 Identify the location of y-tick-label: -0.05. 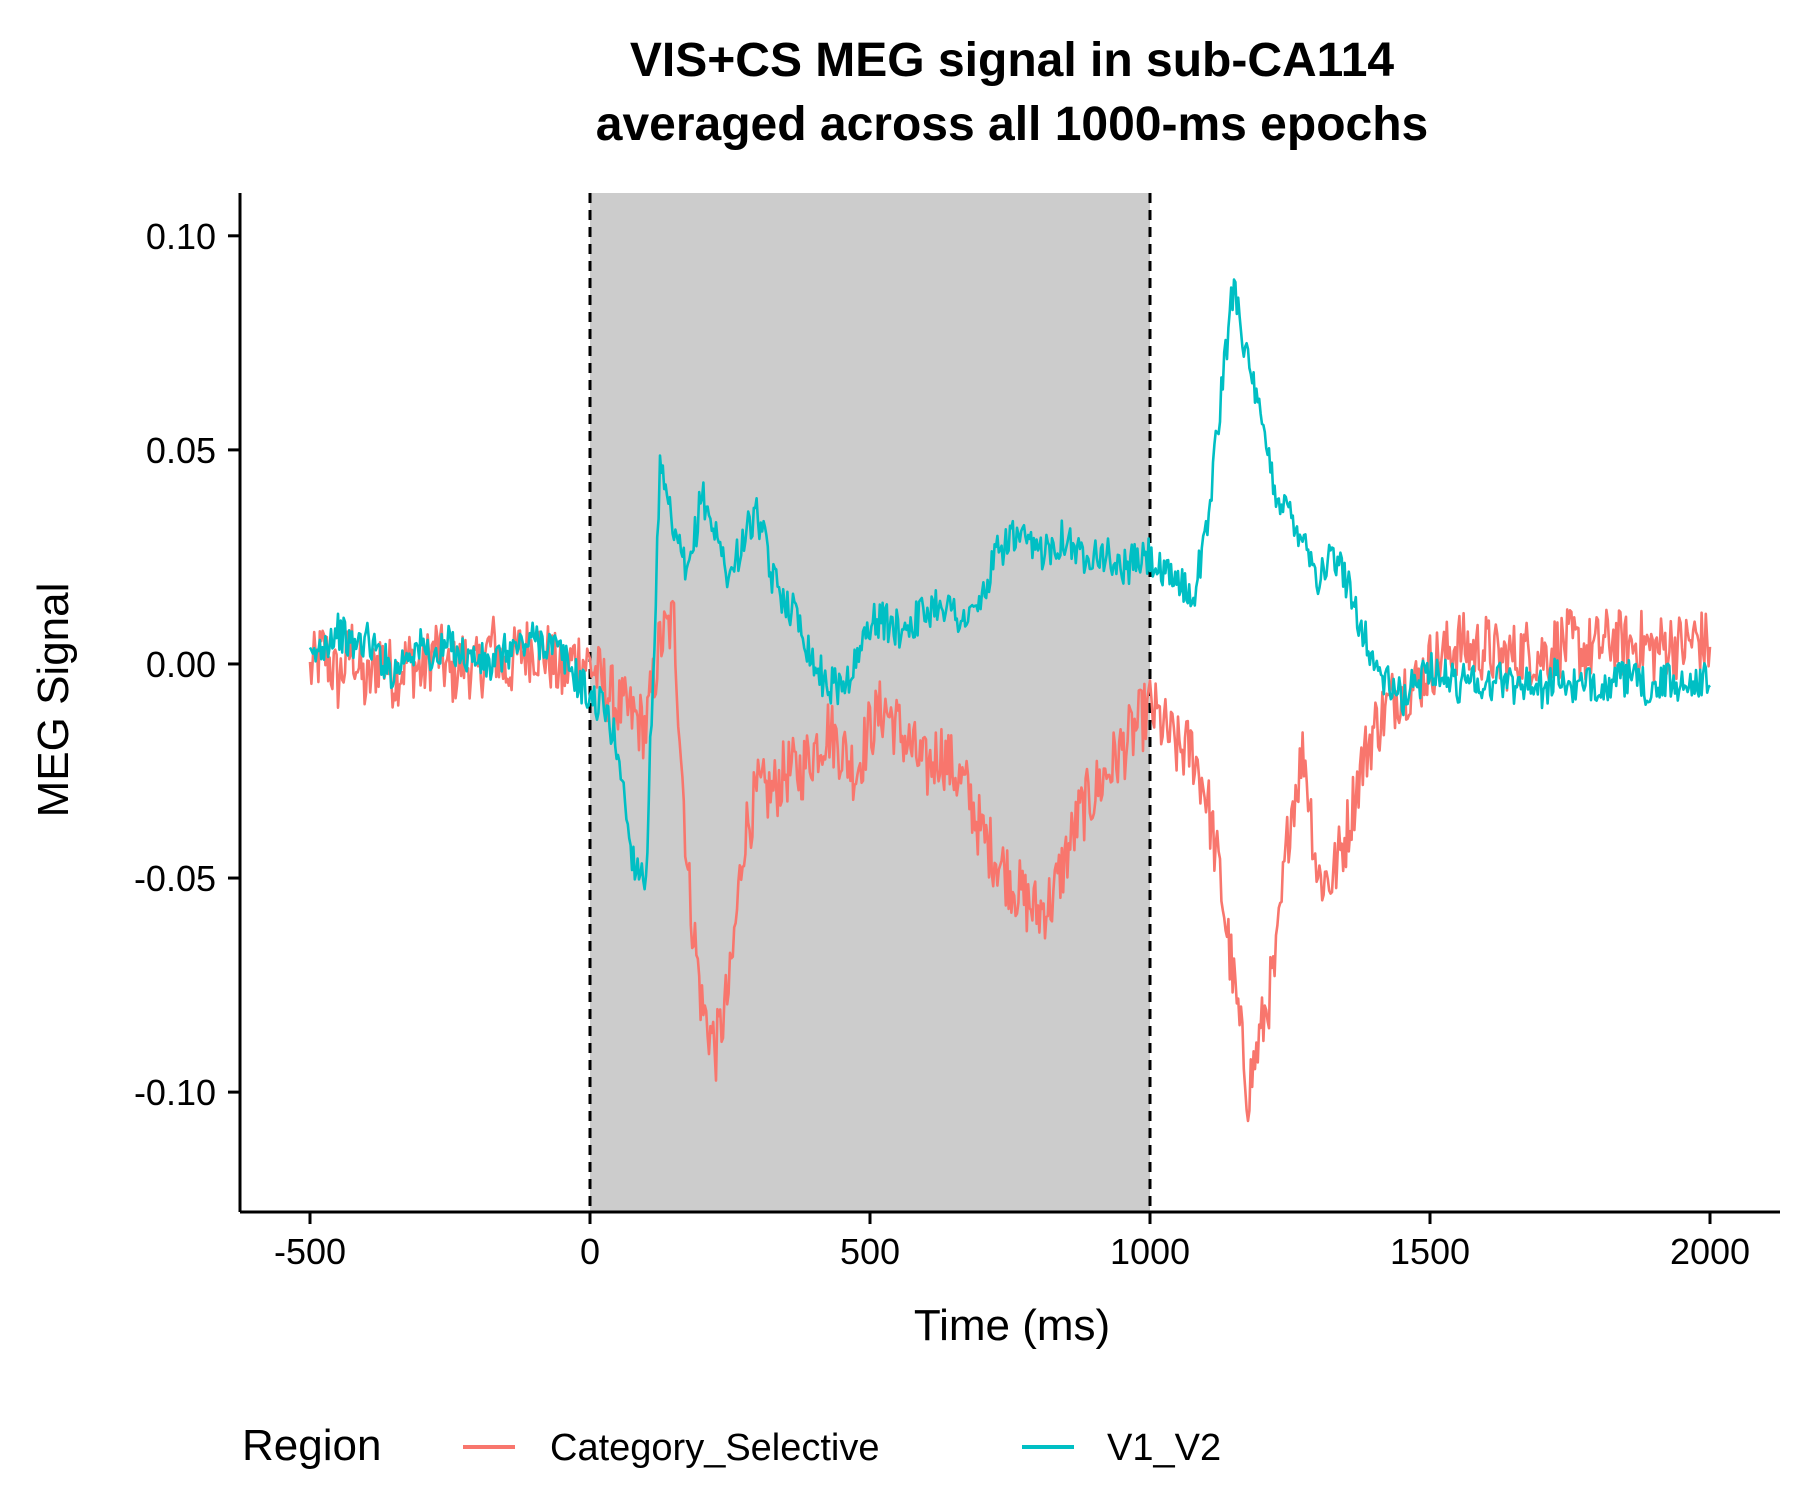
(175, 878).